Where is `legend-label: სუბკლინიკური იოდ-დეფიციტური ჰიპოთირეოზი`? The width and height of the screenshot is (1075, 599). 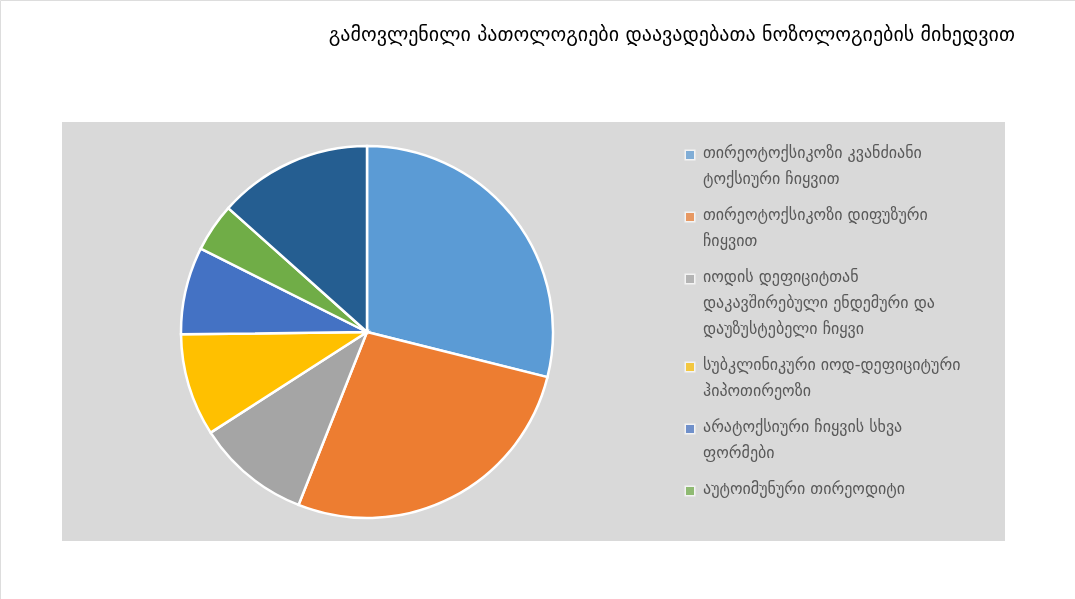
legend-label: სუბკლინიკური იოდ-დეფიციტური ჰიპოთირეოზი is located at coordinates (832, 377).